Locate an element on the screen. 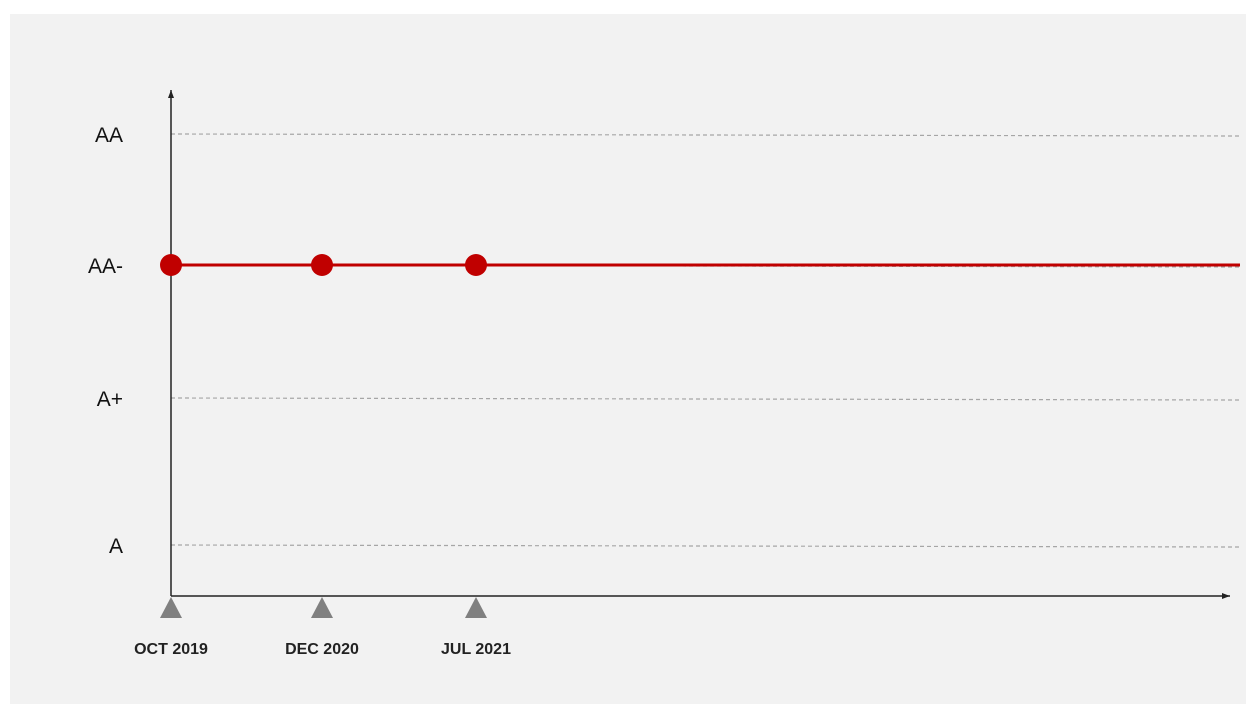 The image size is (1248, 709). y-tick-label-a-plus: A+ is located at coordinates (110, 399).